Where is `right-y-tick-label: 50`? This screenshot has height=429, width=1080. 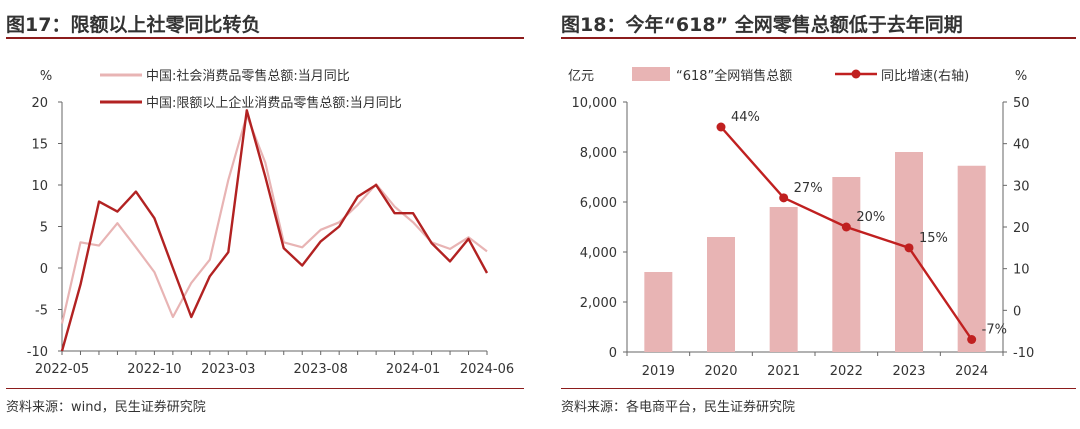
right-y-tick-label: 50 is located at coordinates (1021, 103).